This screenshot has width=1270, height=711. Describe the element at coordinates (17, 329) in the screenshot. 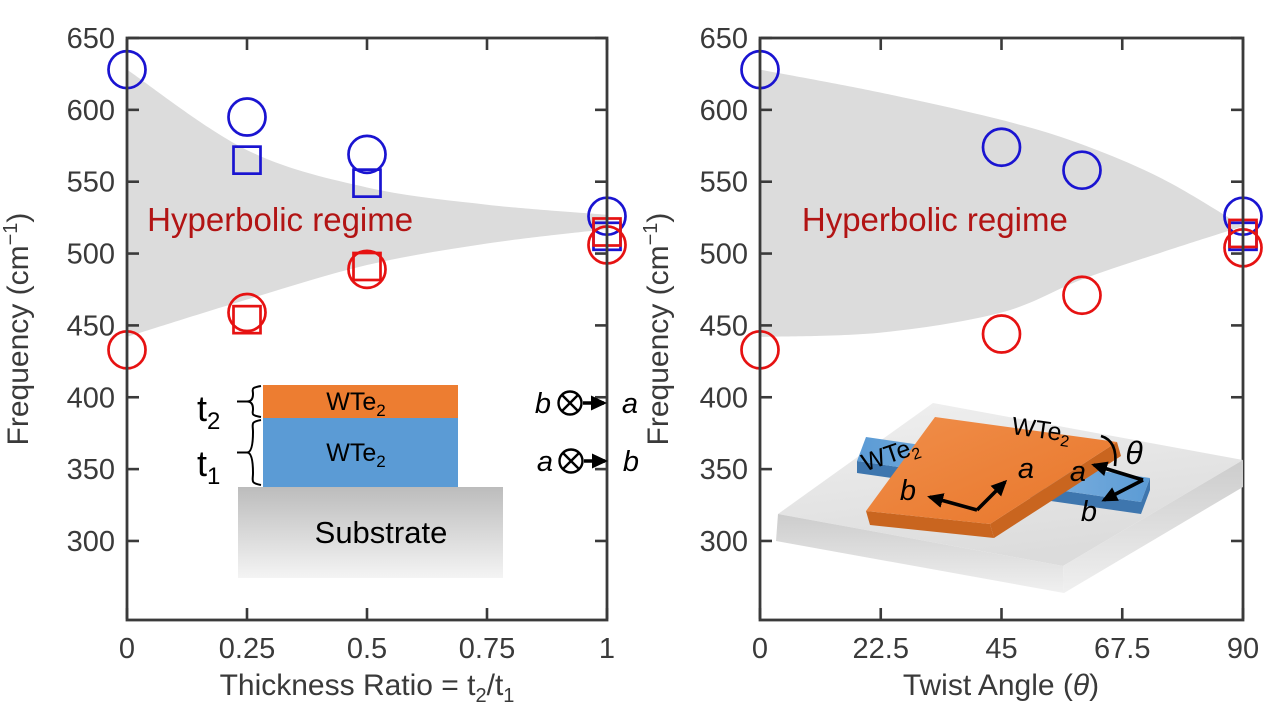

I see `left-y-axis-title: Frequency (cm−1)` at that location.